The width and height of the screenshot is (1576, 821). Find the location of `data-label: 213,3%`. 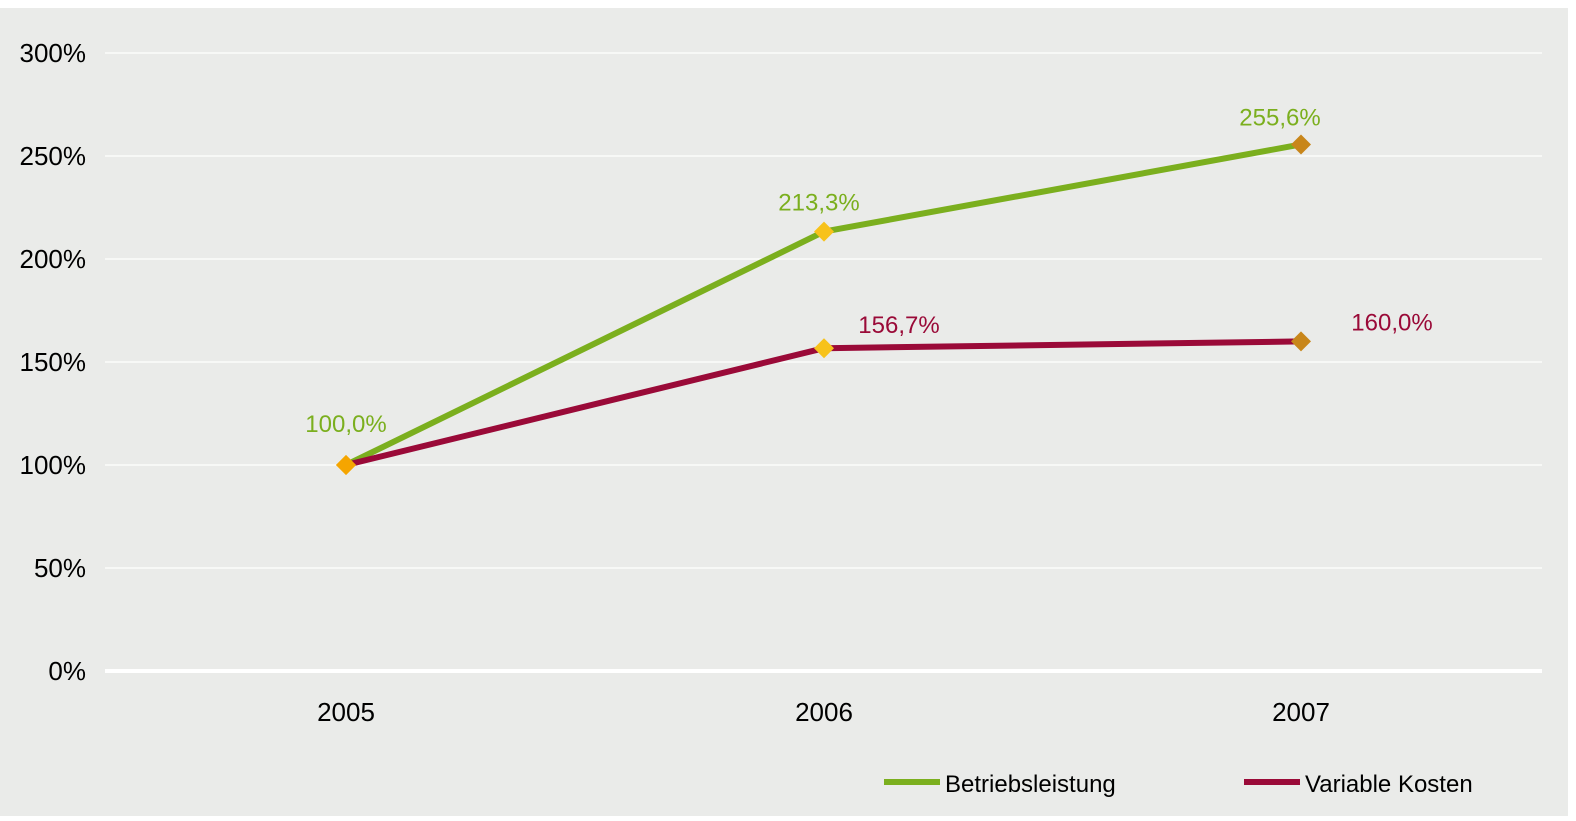

data-label: 213,3% is located at coordinates (818, 203).